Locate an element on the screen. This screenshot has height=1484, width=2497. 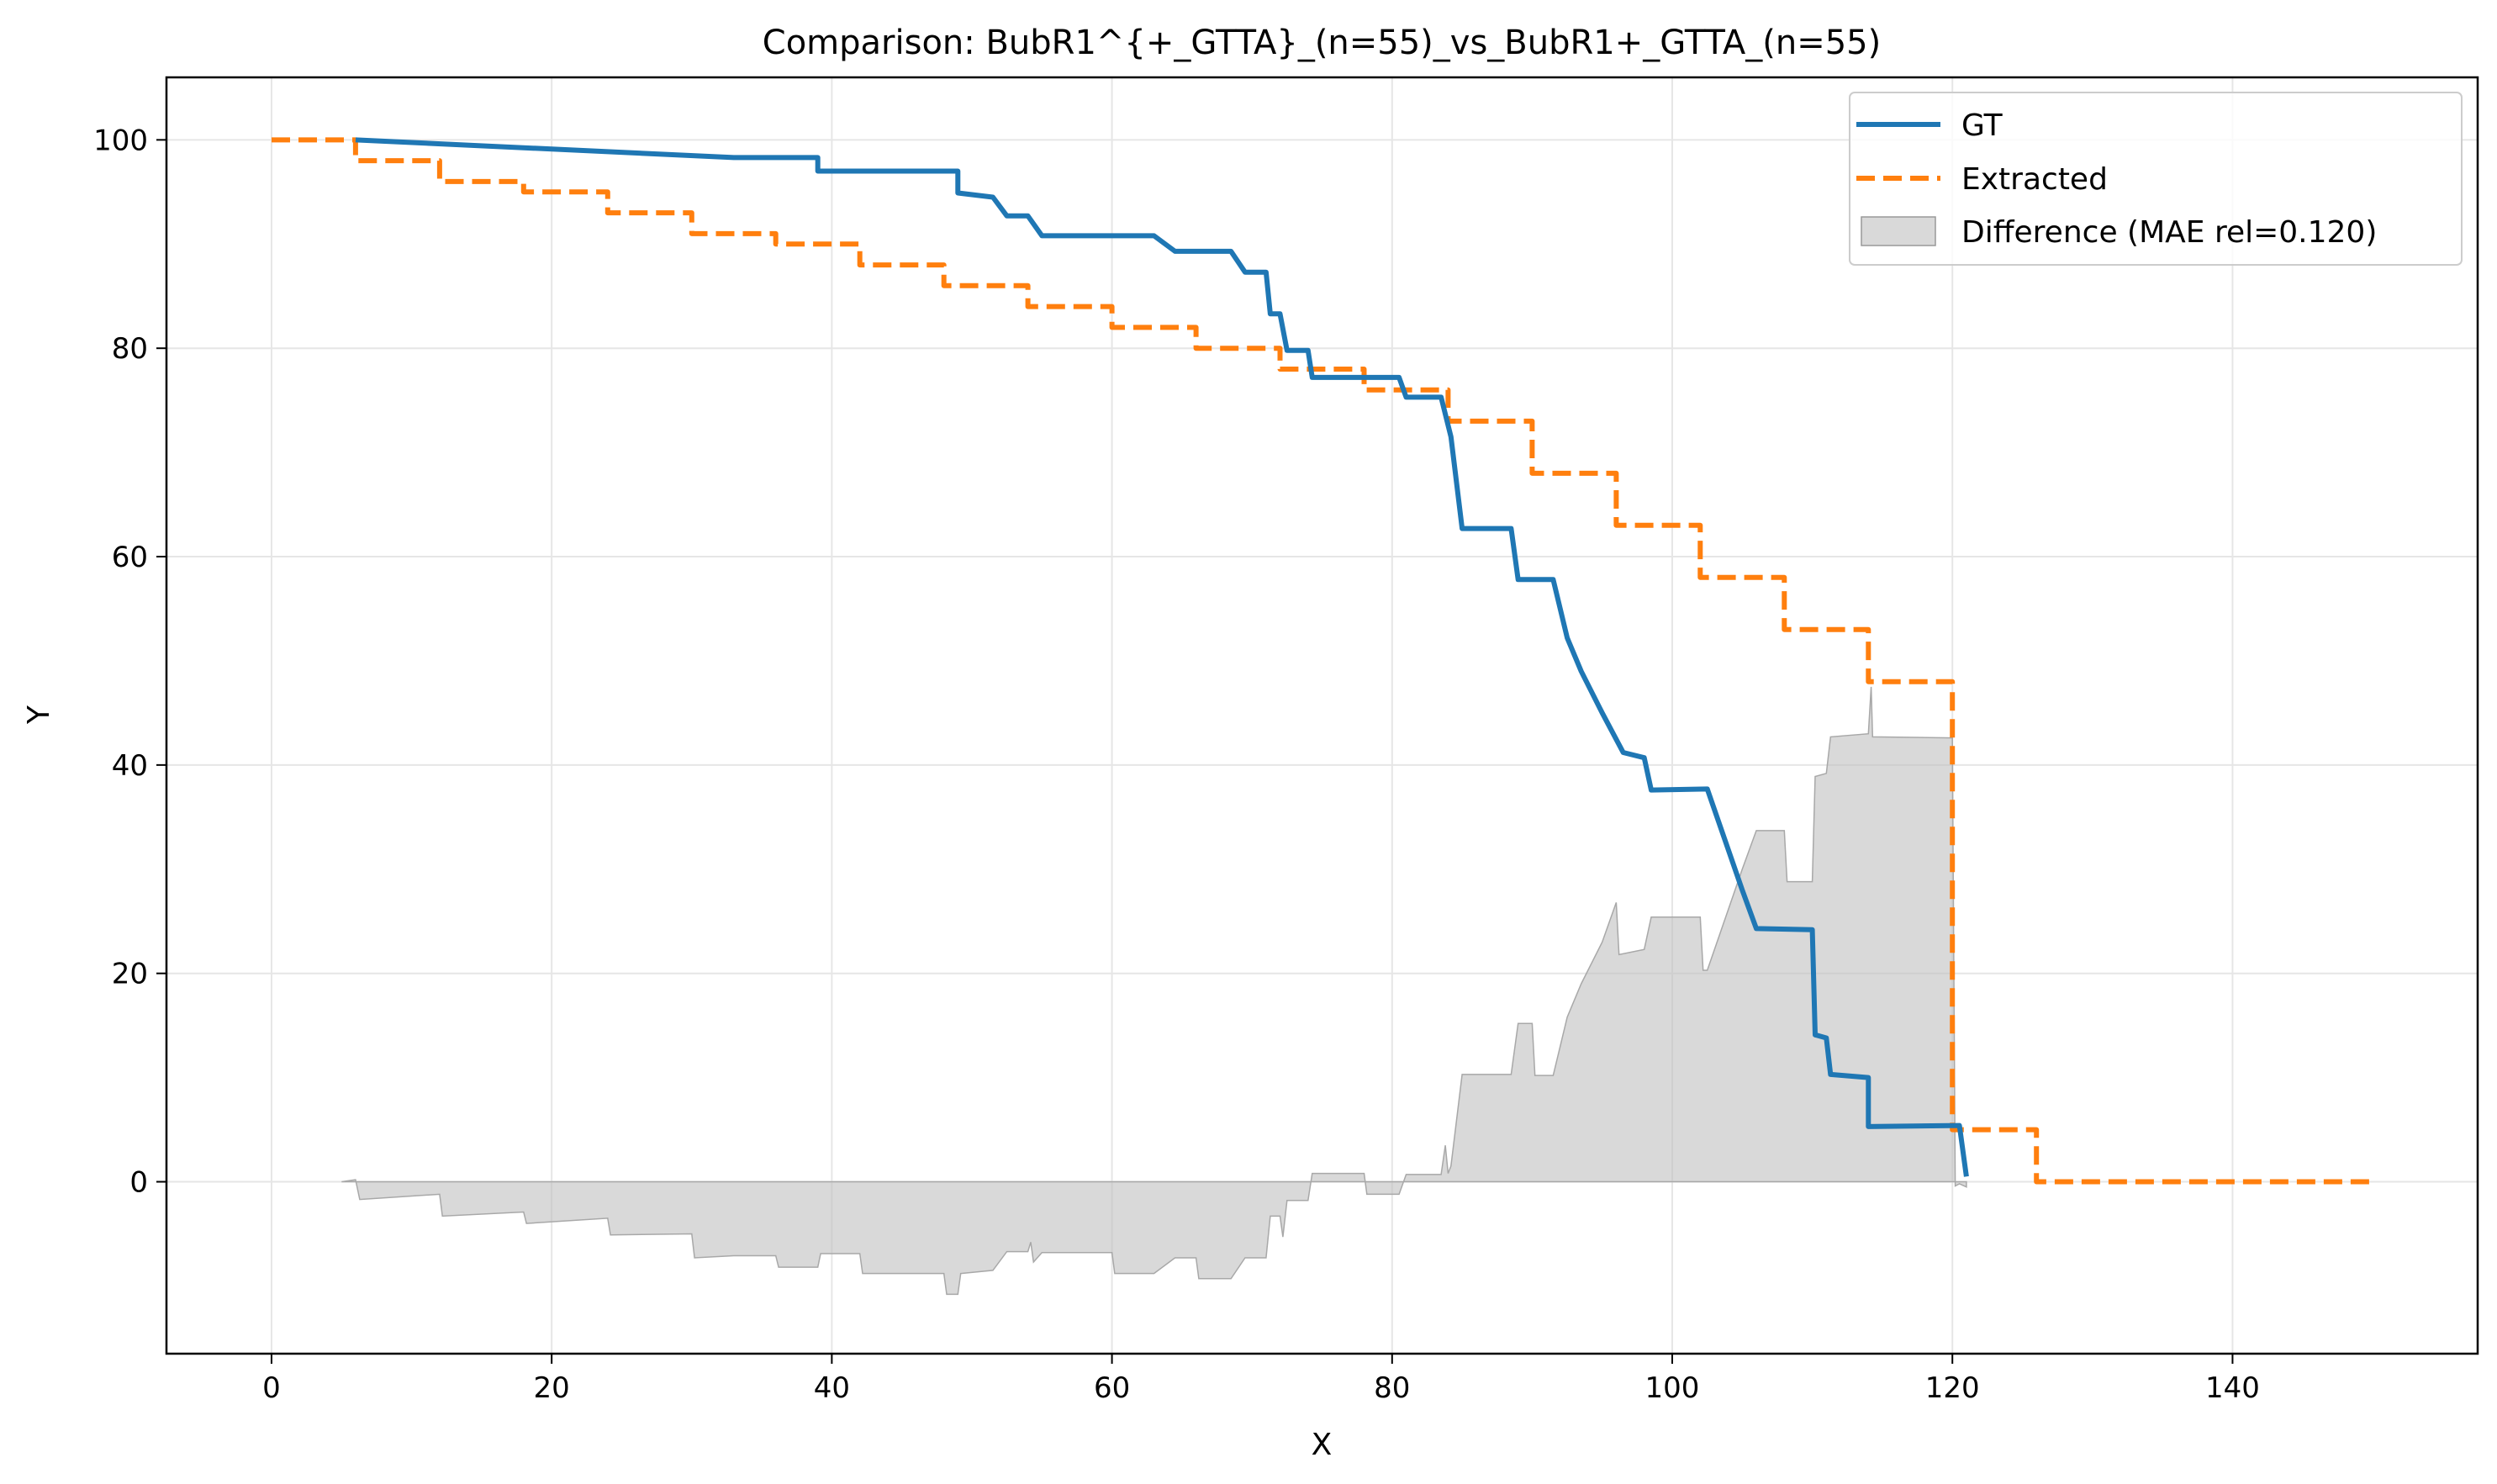
legend: GT Extracted Difference (MAE rel=0.120) is located at coordinates (2156, 179).